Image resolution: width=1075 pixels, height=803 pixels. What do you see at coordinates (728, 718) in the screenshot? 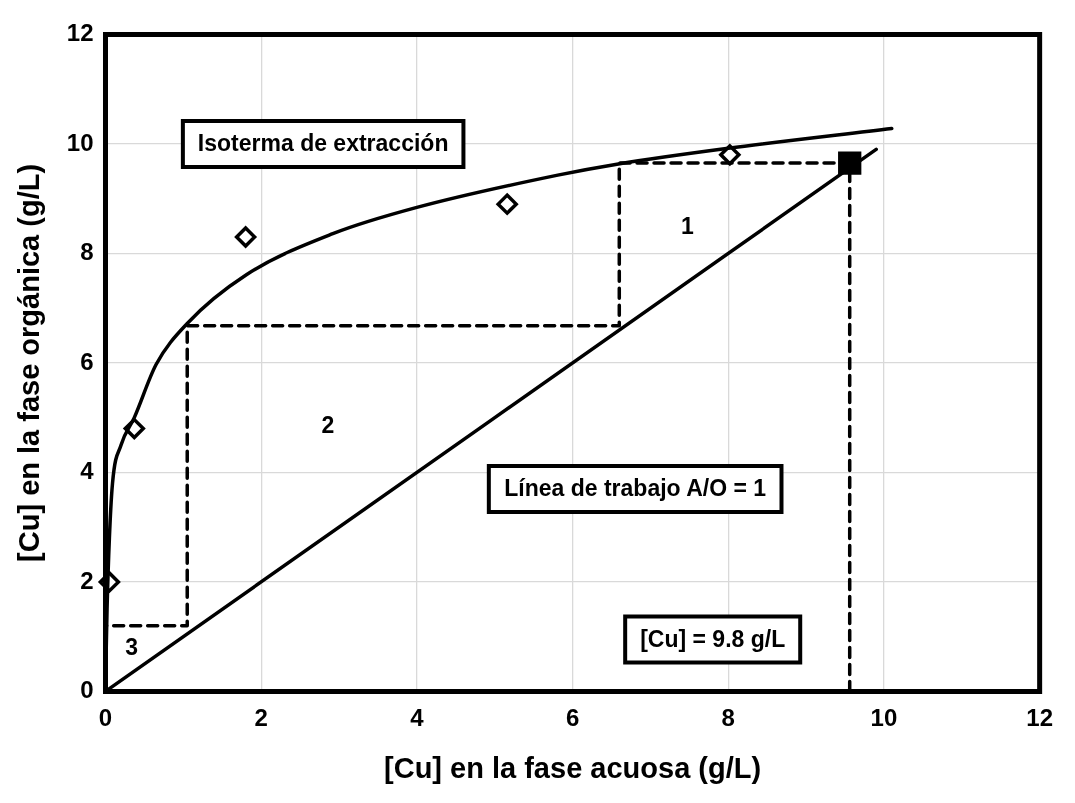
I see `x-tick-label: 8` at bounding box center [728, 718].